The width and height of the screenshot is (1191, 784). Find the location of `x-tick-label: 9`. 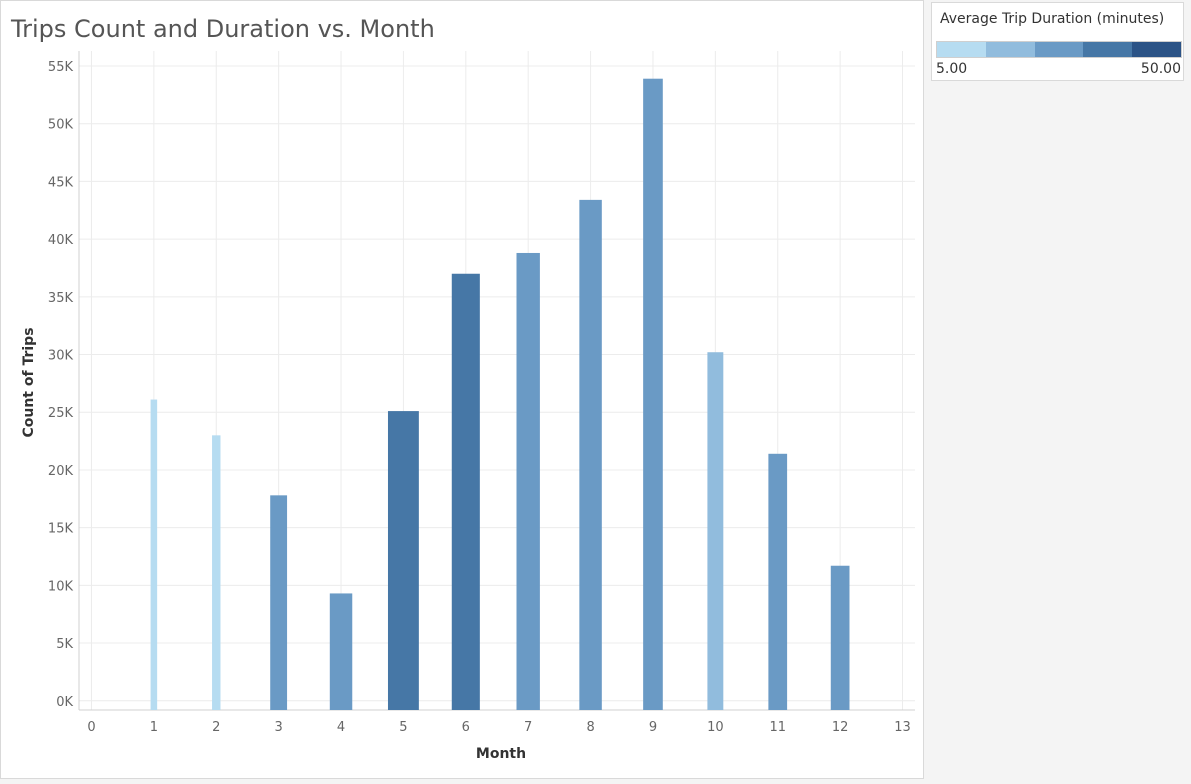

x-tick-label: 9 is located at coordinates (653, 727).